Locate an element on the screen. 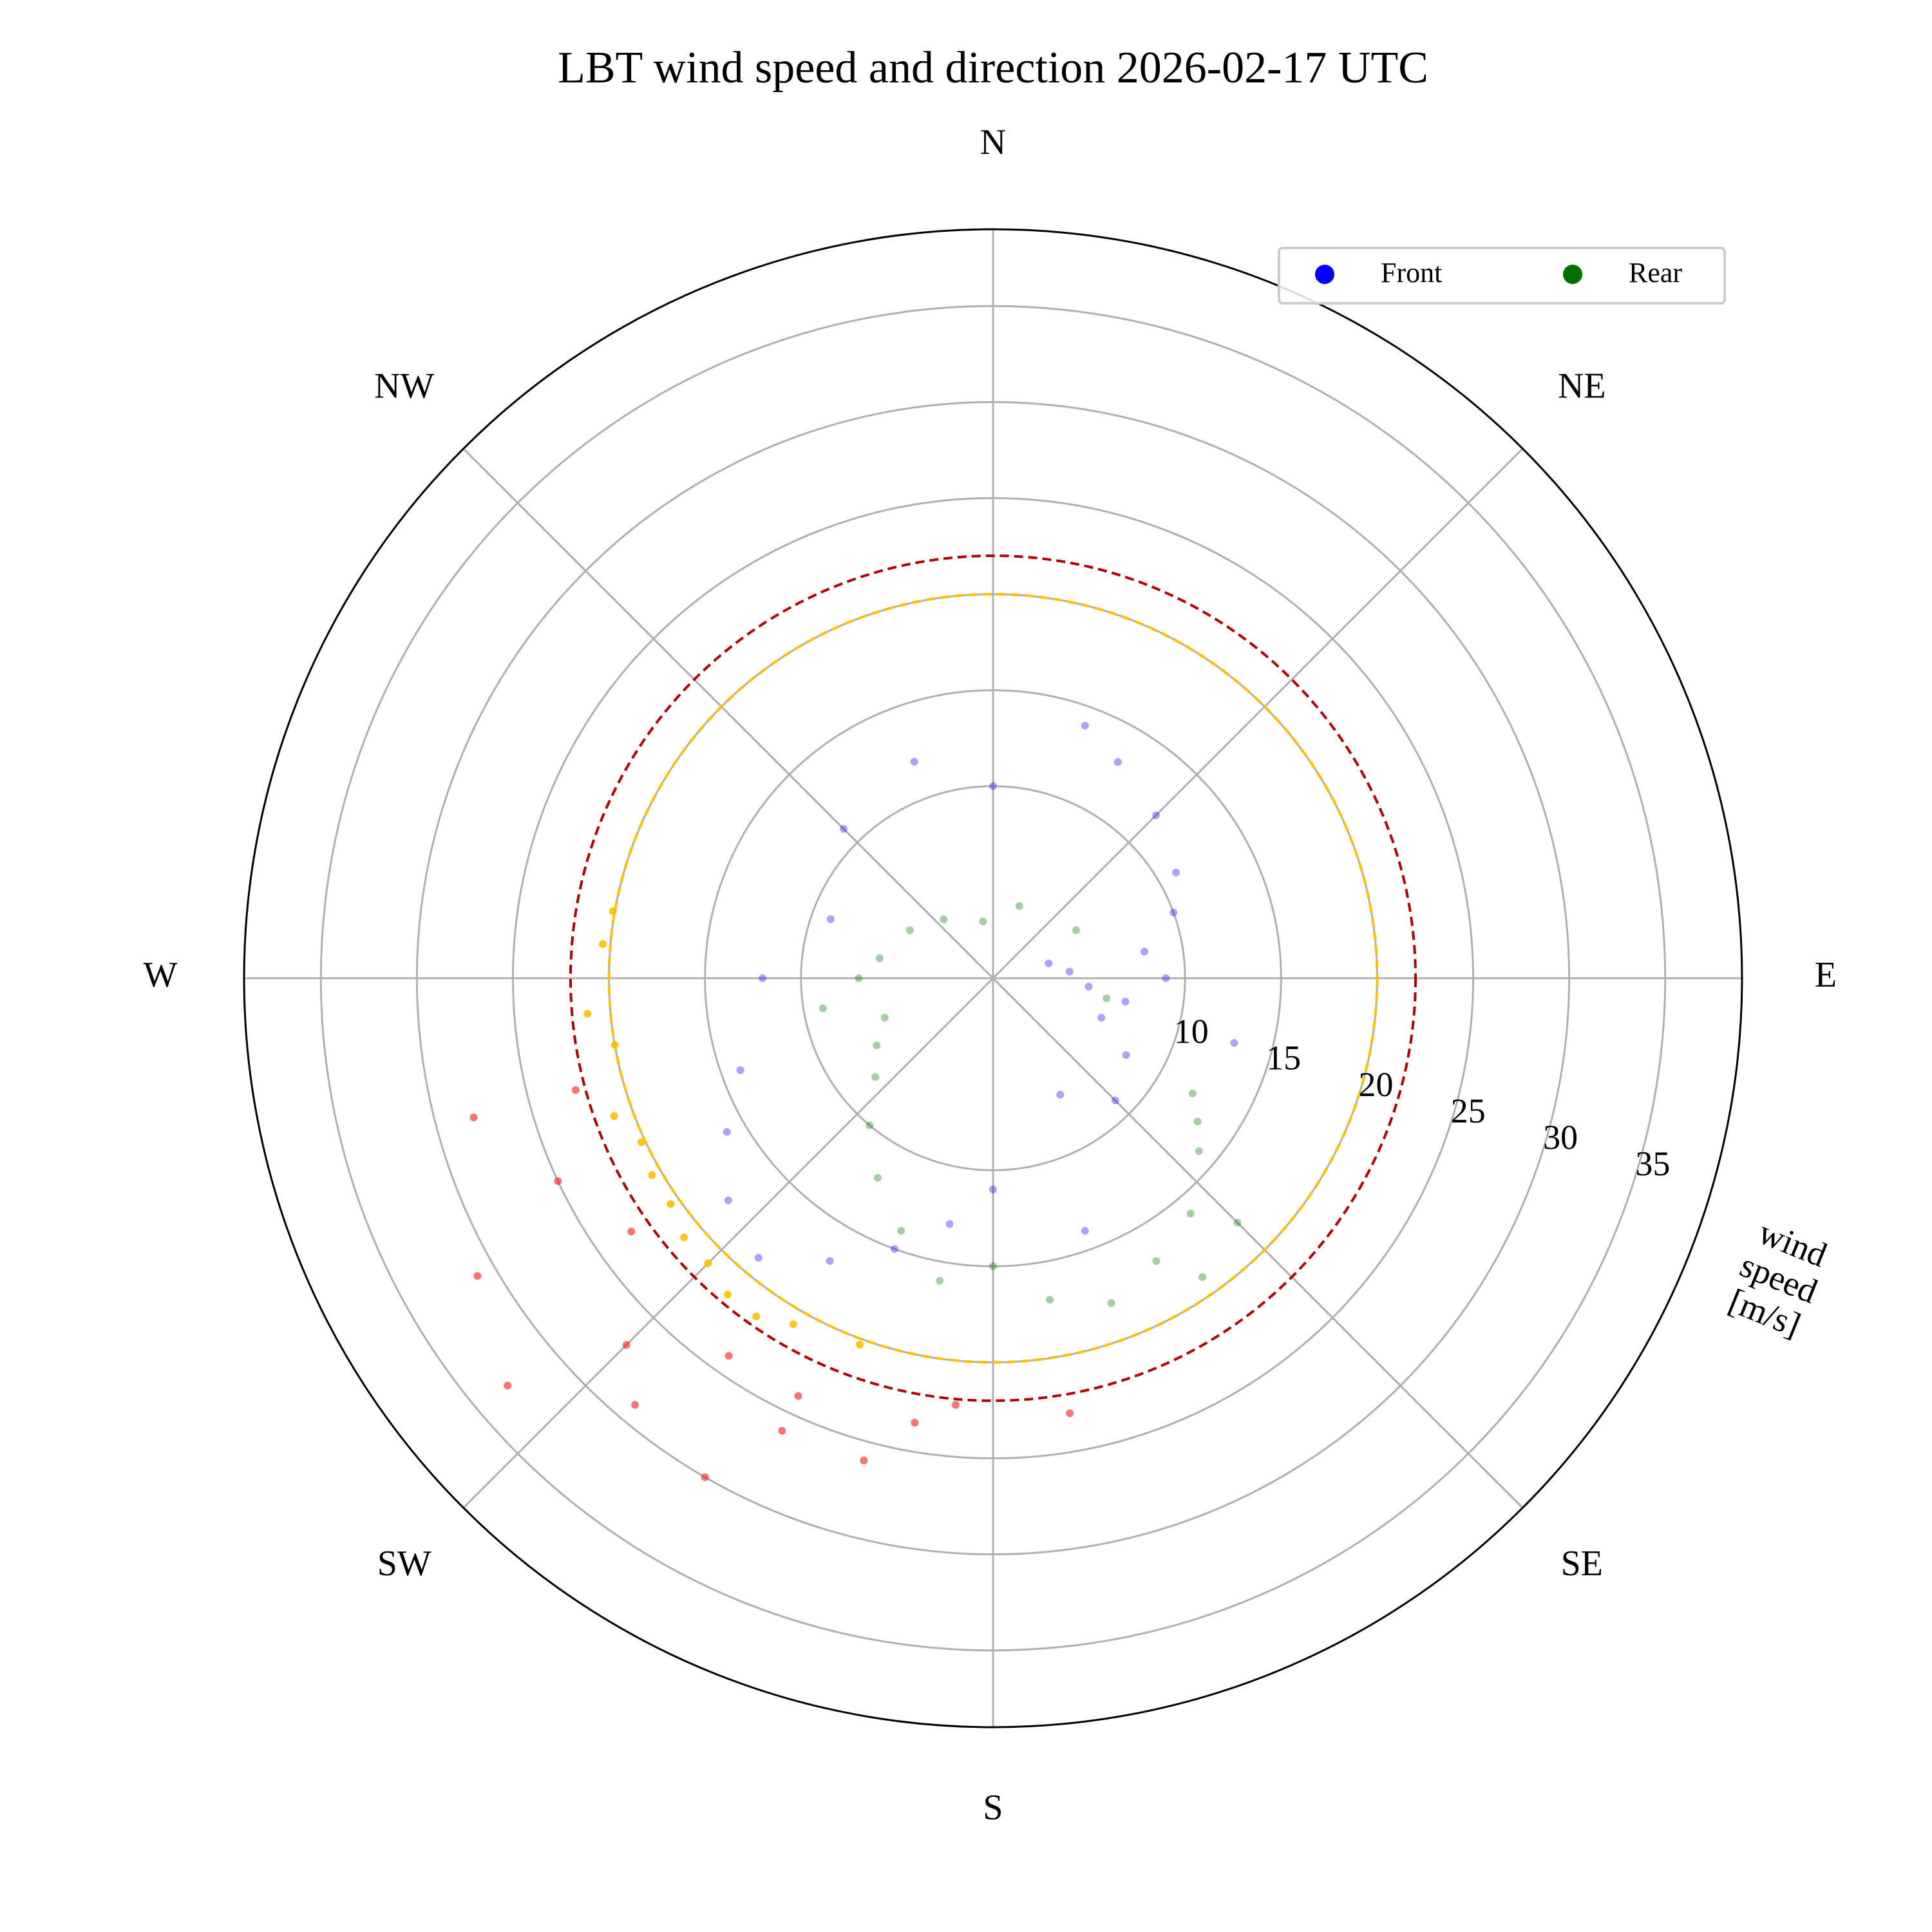 This screenshot has height=1932, width=1932. x-tick-label: SE is located at coordinates (1582, 1564).